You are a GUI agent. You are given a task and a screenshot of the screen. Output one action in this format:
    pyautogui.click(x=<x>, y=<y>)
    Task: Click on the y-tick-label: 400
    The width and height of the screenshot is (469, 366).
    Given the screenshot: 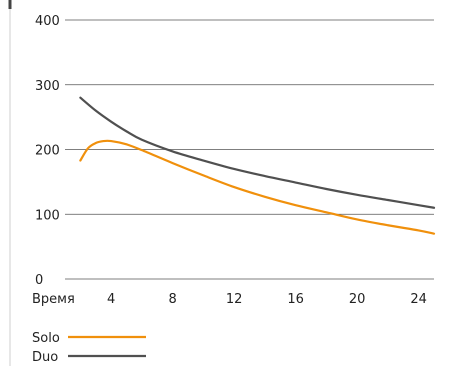 What is the action you would take?
    pyautogui.click(x=47, y=21)
    